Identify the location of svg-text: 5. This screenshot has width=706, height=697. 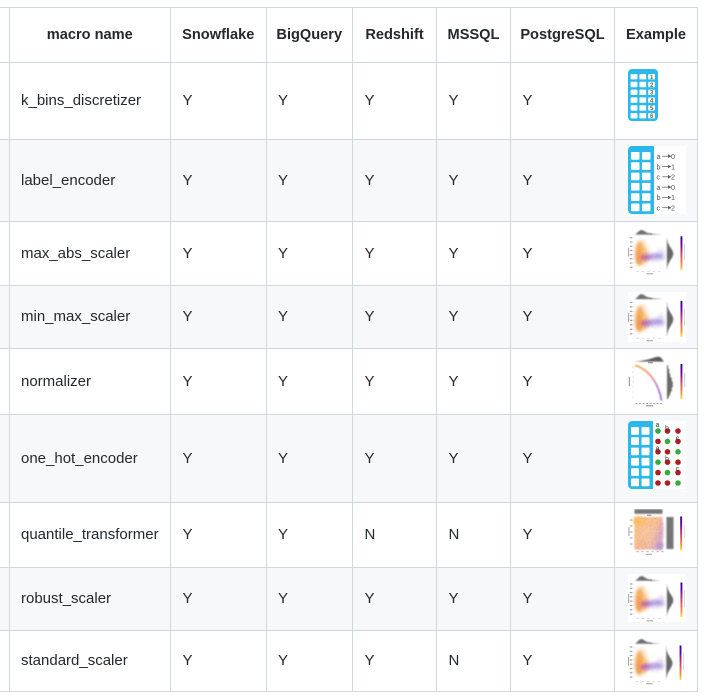
(652, 109).